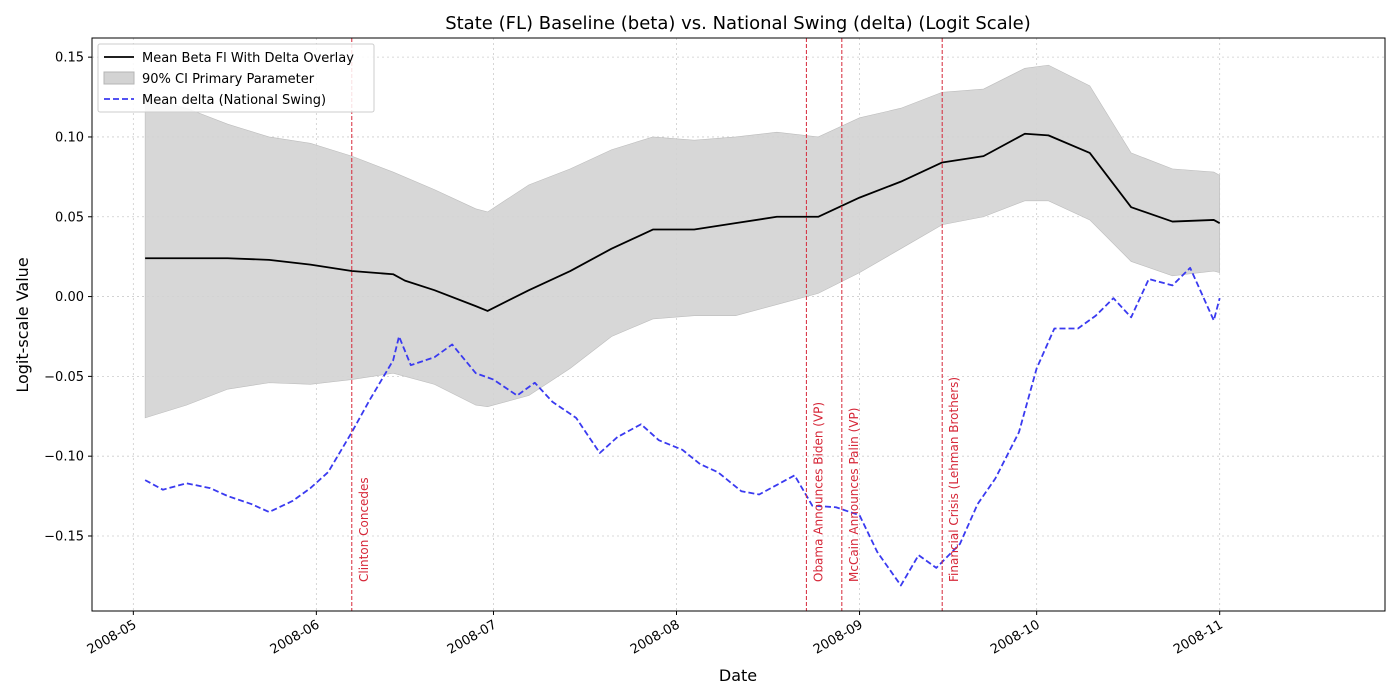 This screenshot has height=700, width=1400. Describe the element at coordinates (472, 637) in the screenshot. I see `x-tick-label: 2008-07` at that location.